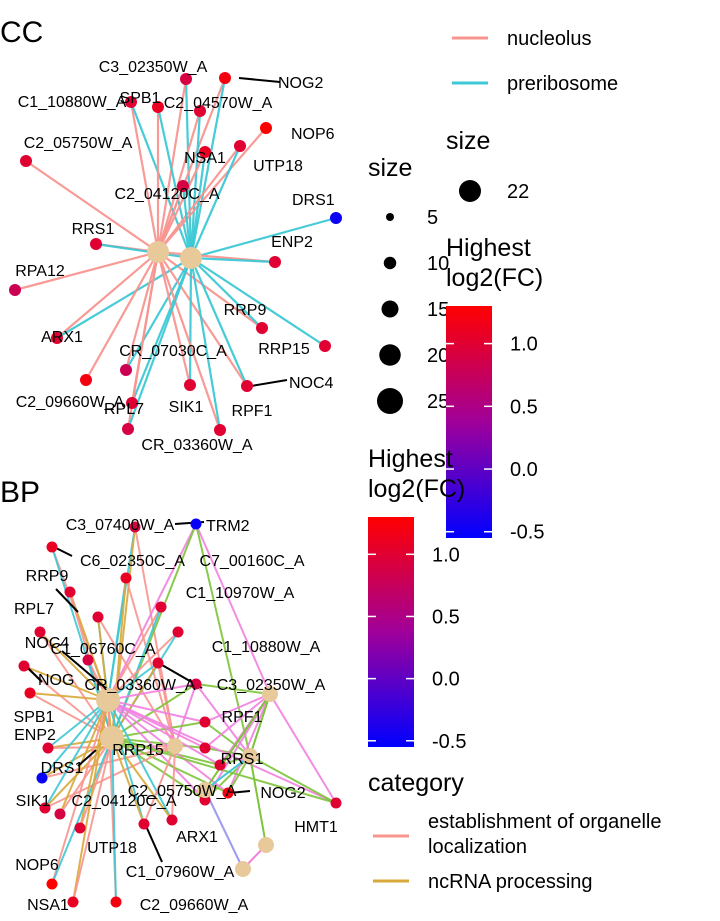 The height and width of the screenshot is (921, 720). Describe the element at coordinates (40, 632) in the screenshot. I see `bp-gene-node-noc4` at that location.